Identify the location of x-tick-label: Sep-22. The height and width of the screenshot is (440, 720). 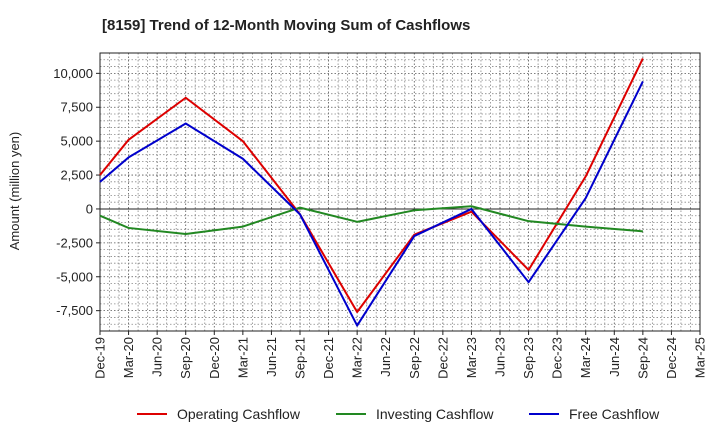
(414, 358).